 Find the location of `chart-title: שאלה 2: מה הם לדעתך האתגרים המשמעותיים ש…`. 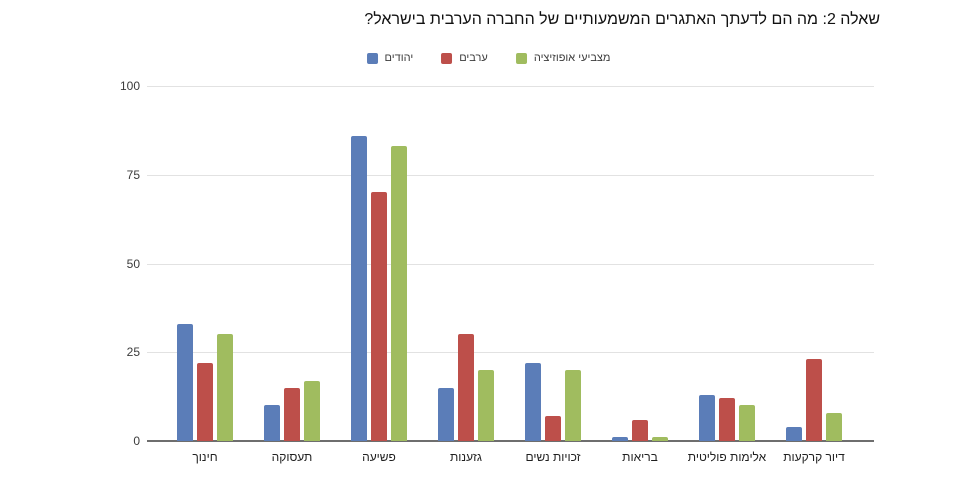

chart-title: שאלה 2: מה הם לדעתך האתגרים המשמעותיים ש… is located at coordinates (622, 19).